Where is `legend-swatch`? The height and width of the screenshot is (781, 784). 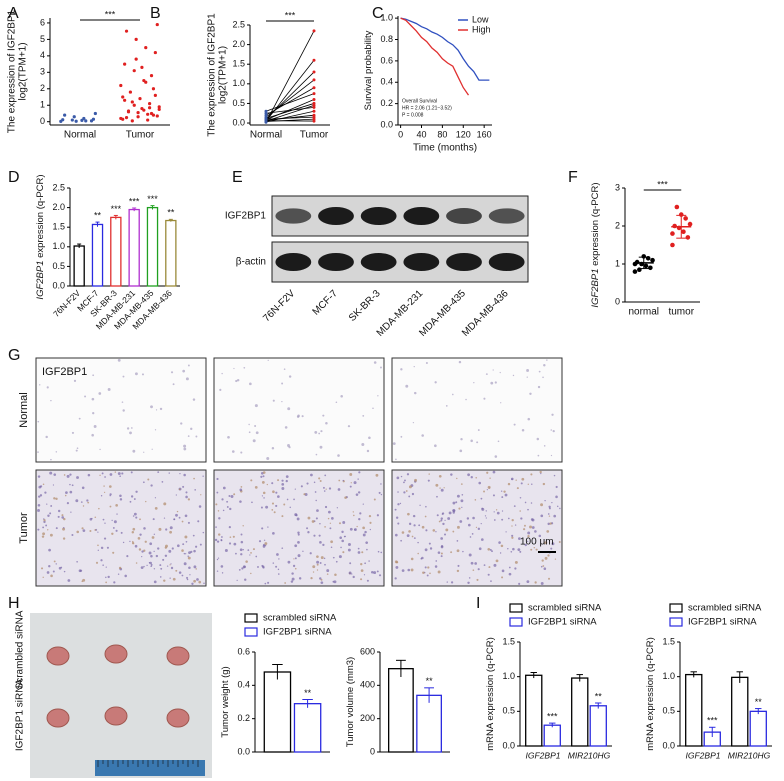
legend-swatch is located at coordinates (516, 622).